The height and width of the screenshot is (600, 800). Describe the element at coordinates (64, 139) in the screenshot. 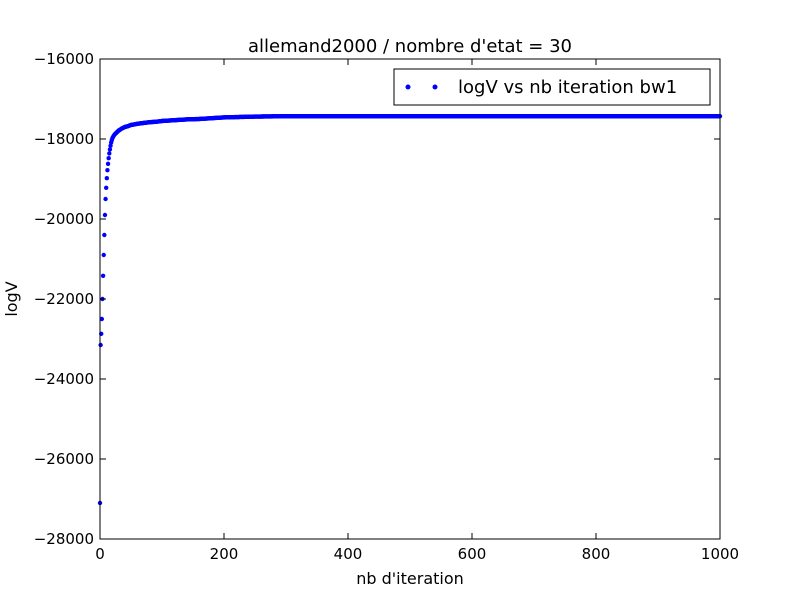

I see `y-tick-label: −18000` at that location.